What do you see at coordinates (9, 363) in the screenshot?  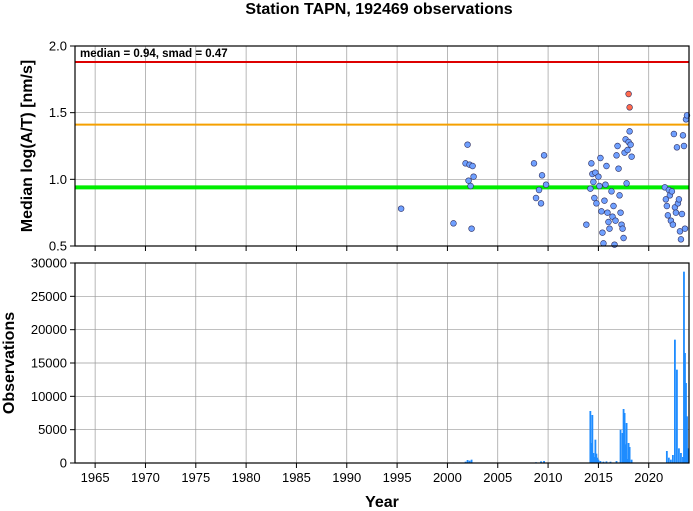 I see `observations-y-axis-label: Observations` at bounding box center [9, 363].